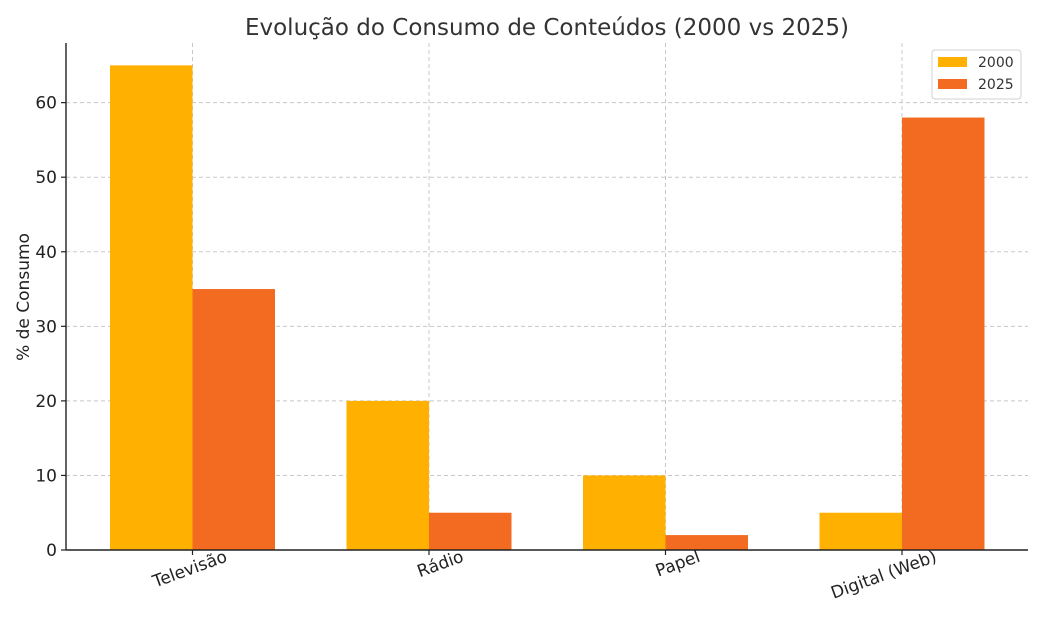 The image size is (1044, 626). Describe the element at coordinates (46, 327) in the screenshot. I see `y-tick-label: 30` at that location.